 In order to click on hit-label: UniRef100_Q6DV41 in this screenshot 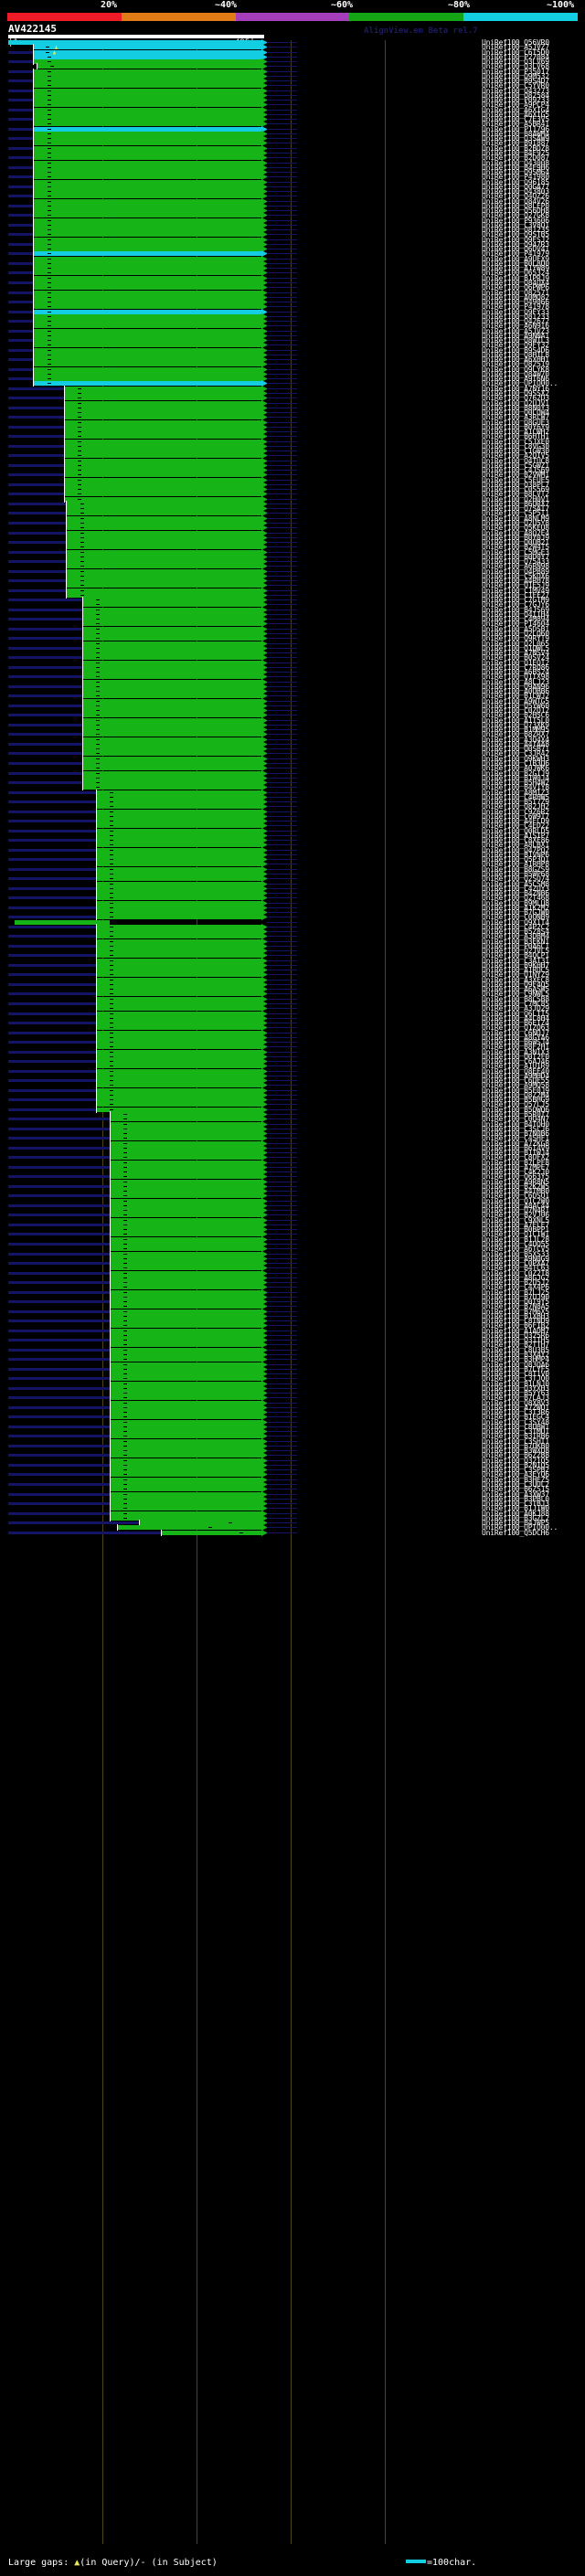, I will do `click(515, 249)`.